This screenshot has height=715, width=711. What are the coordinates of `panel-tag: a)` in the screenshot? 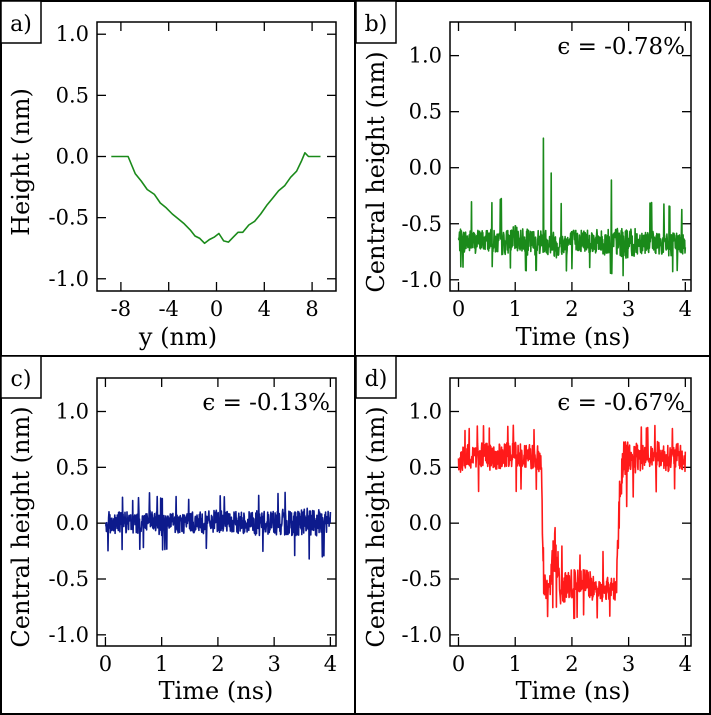 It's located at (21, 24).